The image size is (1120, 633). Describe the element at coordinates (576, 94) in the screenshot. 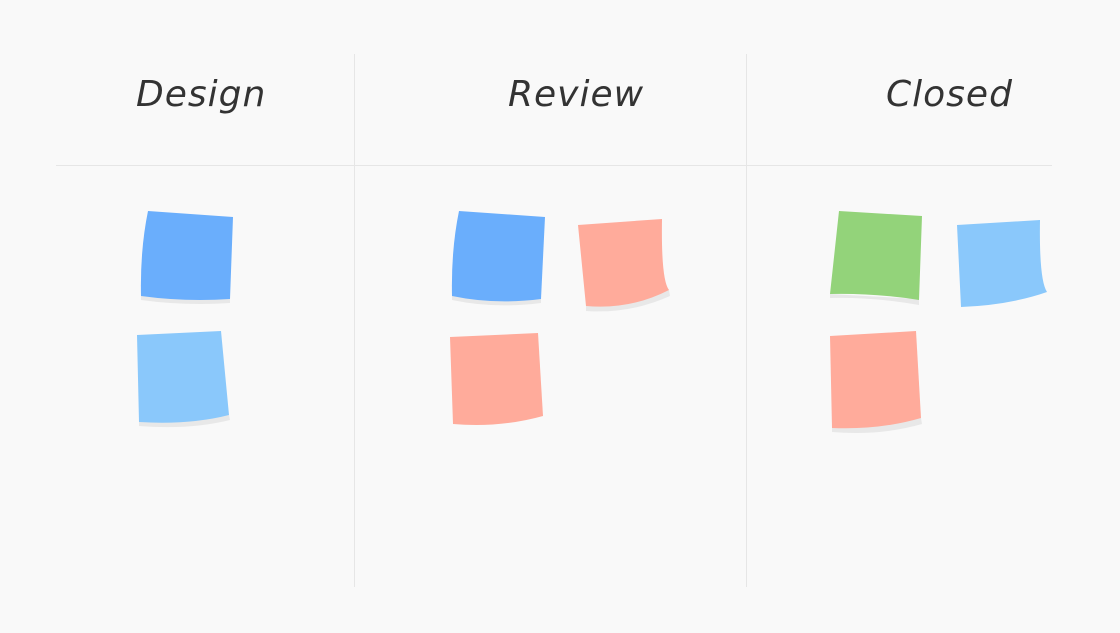

I see `column-title-review: Review` at that location.